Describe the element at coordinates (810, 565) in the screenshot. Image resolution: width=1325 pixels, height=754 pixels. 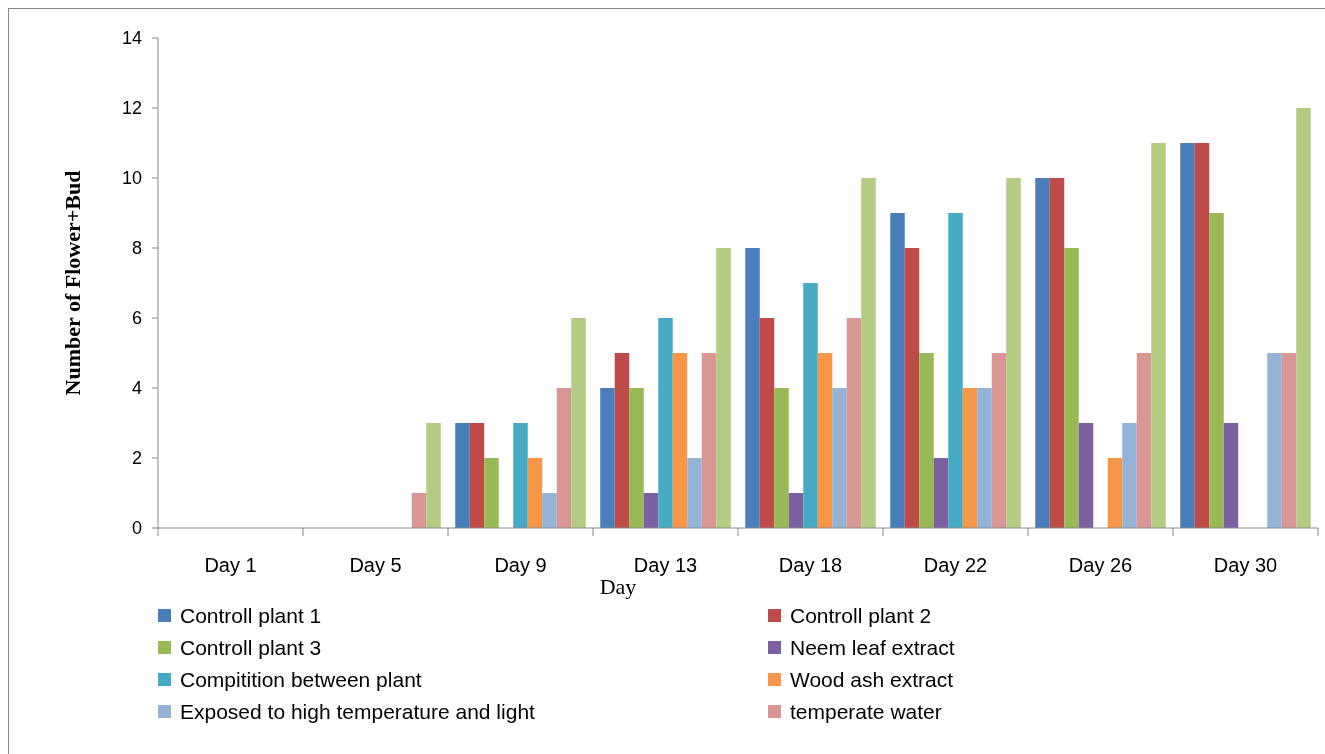
I see `x-tick-label: Day 18` at that location.